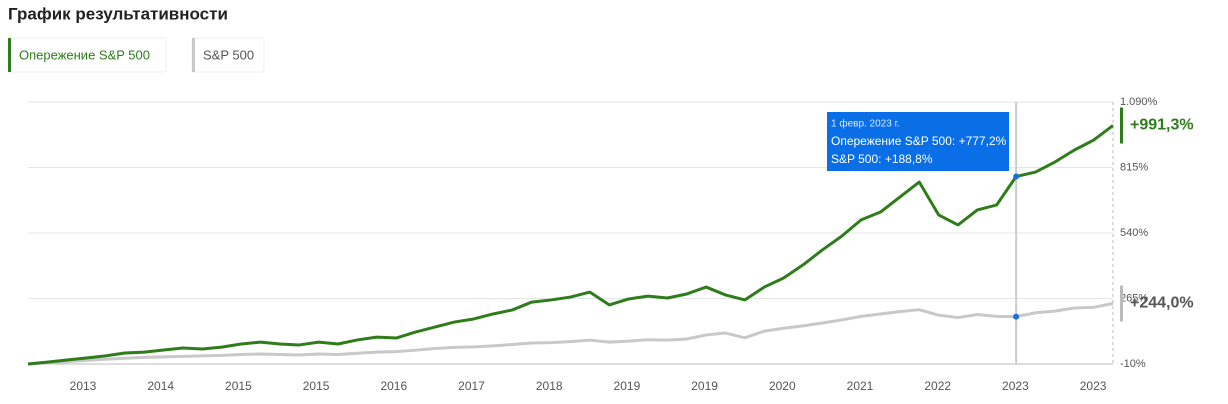 The image size is (1228, 404). What do you see at coordinates (83, 386) in the screenshot?
I see `x-tick-label: 2013` at bounding box center [83, 386].